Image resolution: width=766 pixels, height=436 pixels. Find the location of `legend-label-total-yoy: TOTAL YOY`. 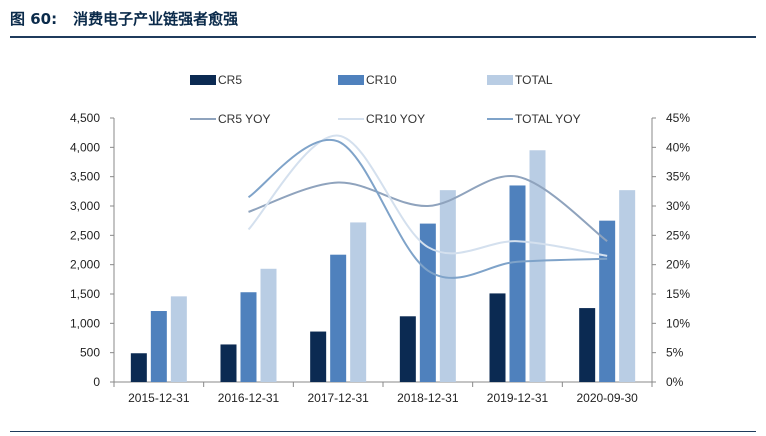

legend-label-total-yoy: TOTAL YOY is located at coordinates (548, 119).